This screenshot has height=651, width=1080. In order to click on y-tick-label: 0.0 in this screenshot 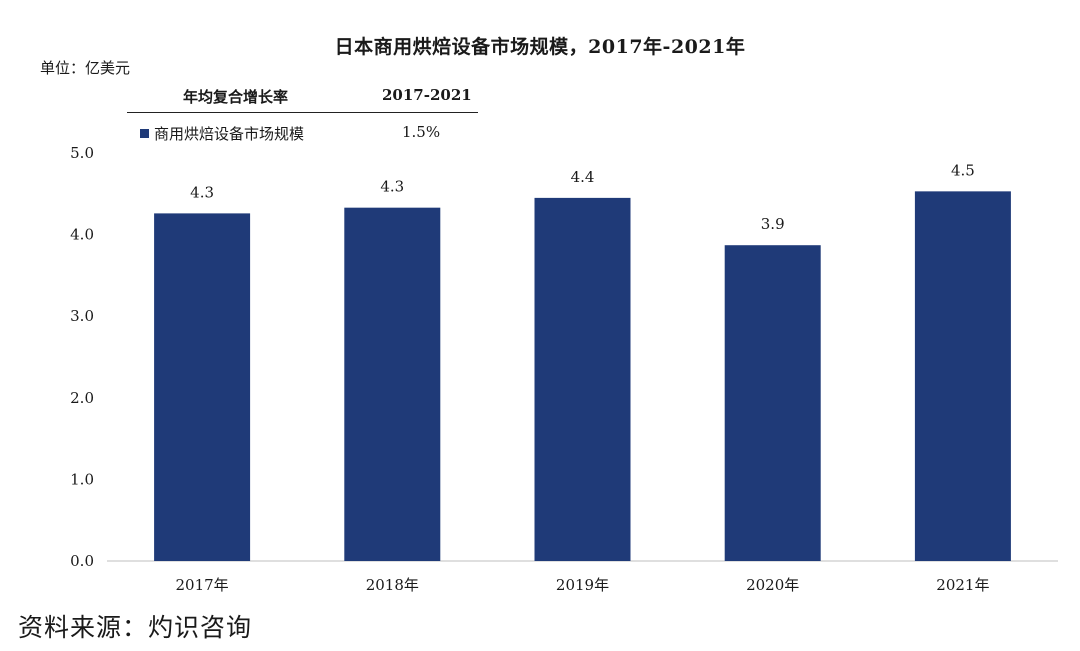, I will do `click(82, 561)`.